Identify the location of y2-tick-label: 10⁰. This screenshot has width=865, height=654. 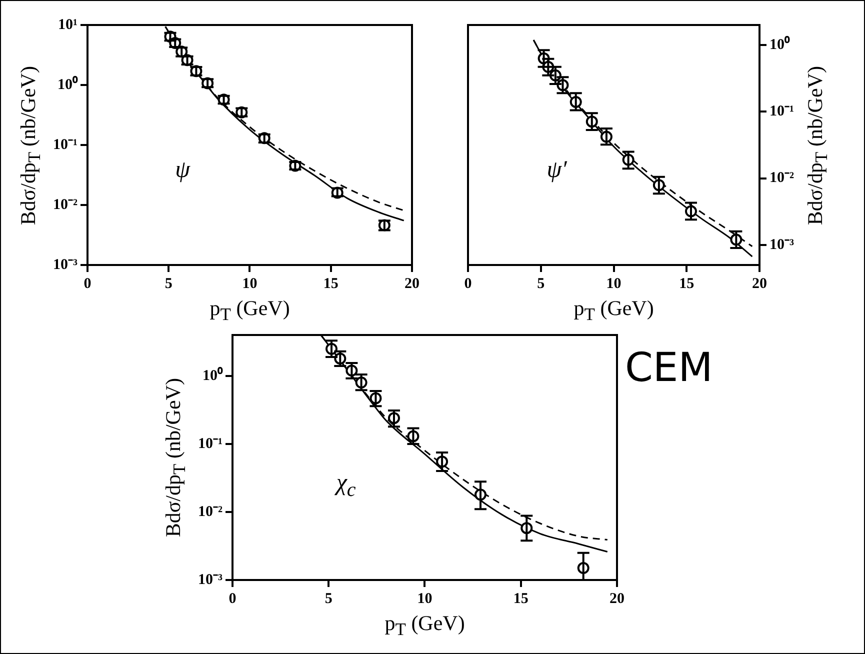
(780, 43).